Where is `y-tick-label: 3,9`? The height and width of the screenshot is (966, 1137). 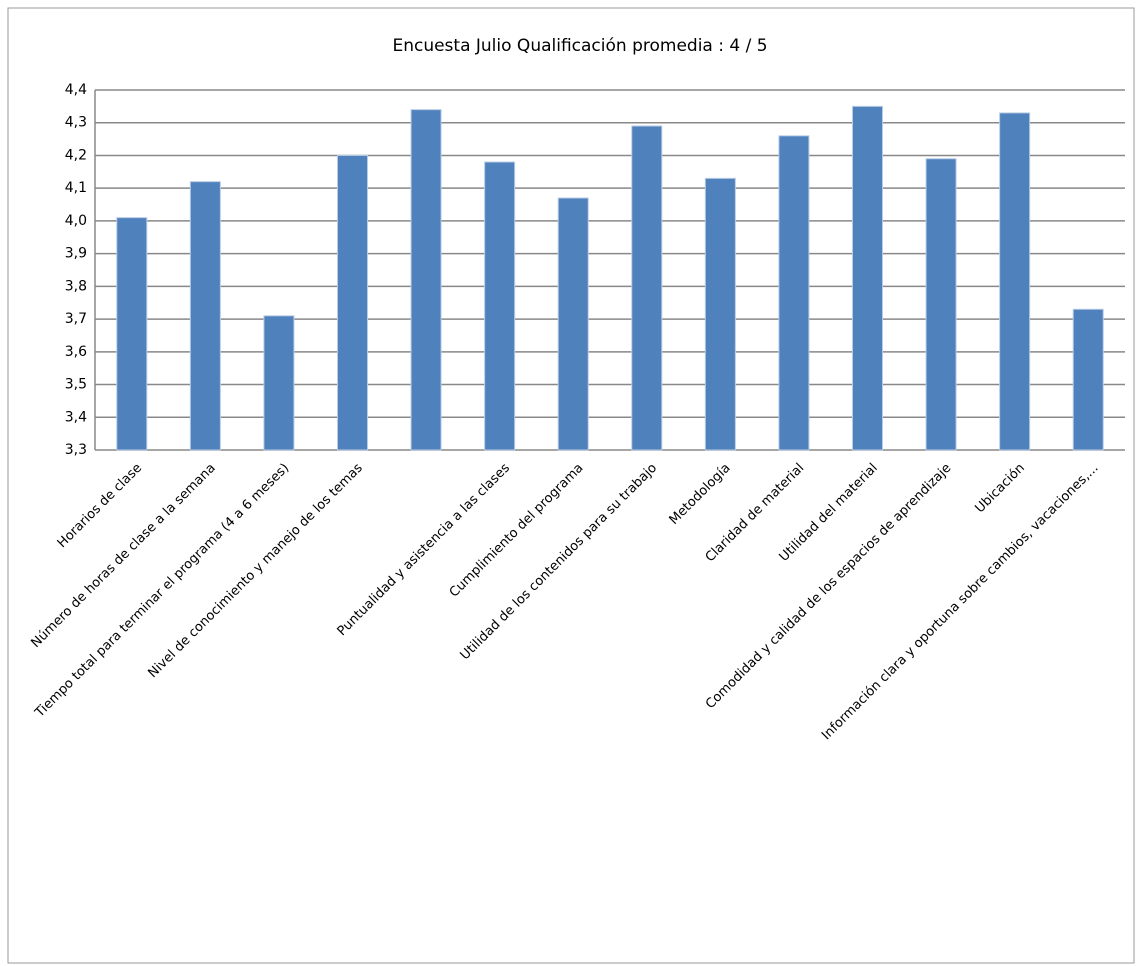 y-tick-label: 3,9 is located at coordinates (76, 254).